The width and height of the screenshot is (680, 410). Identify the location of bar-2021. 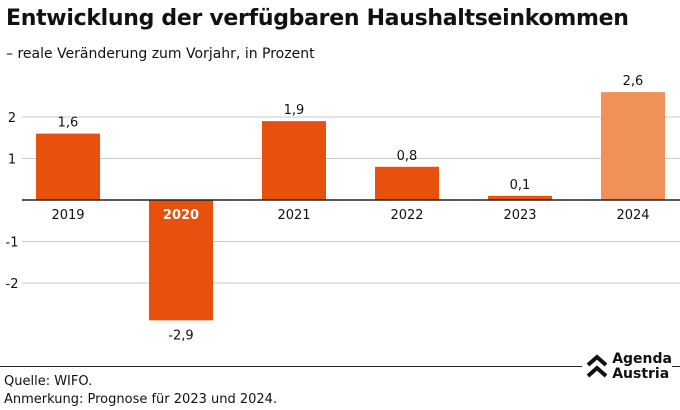
(294, 160).